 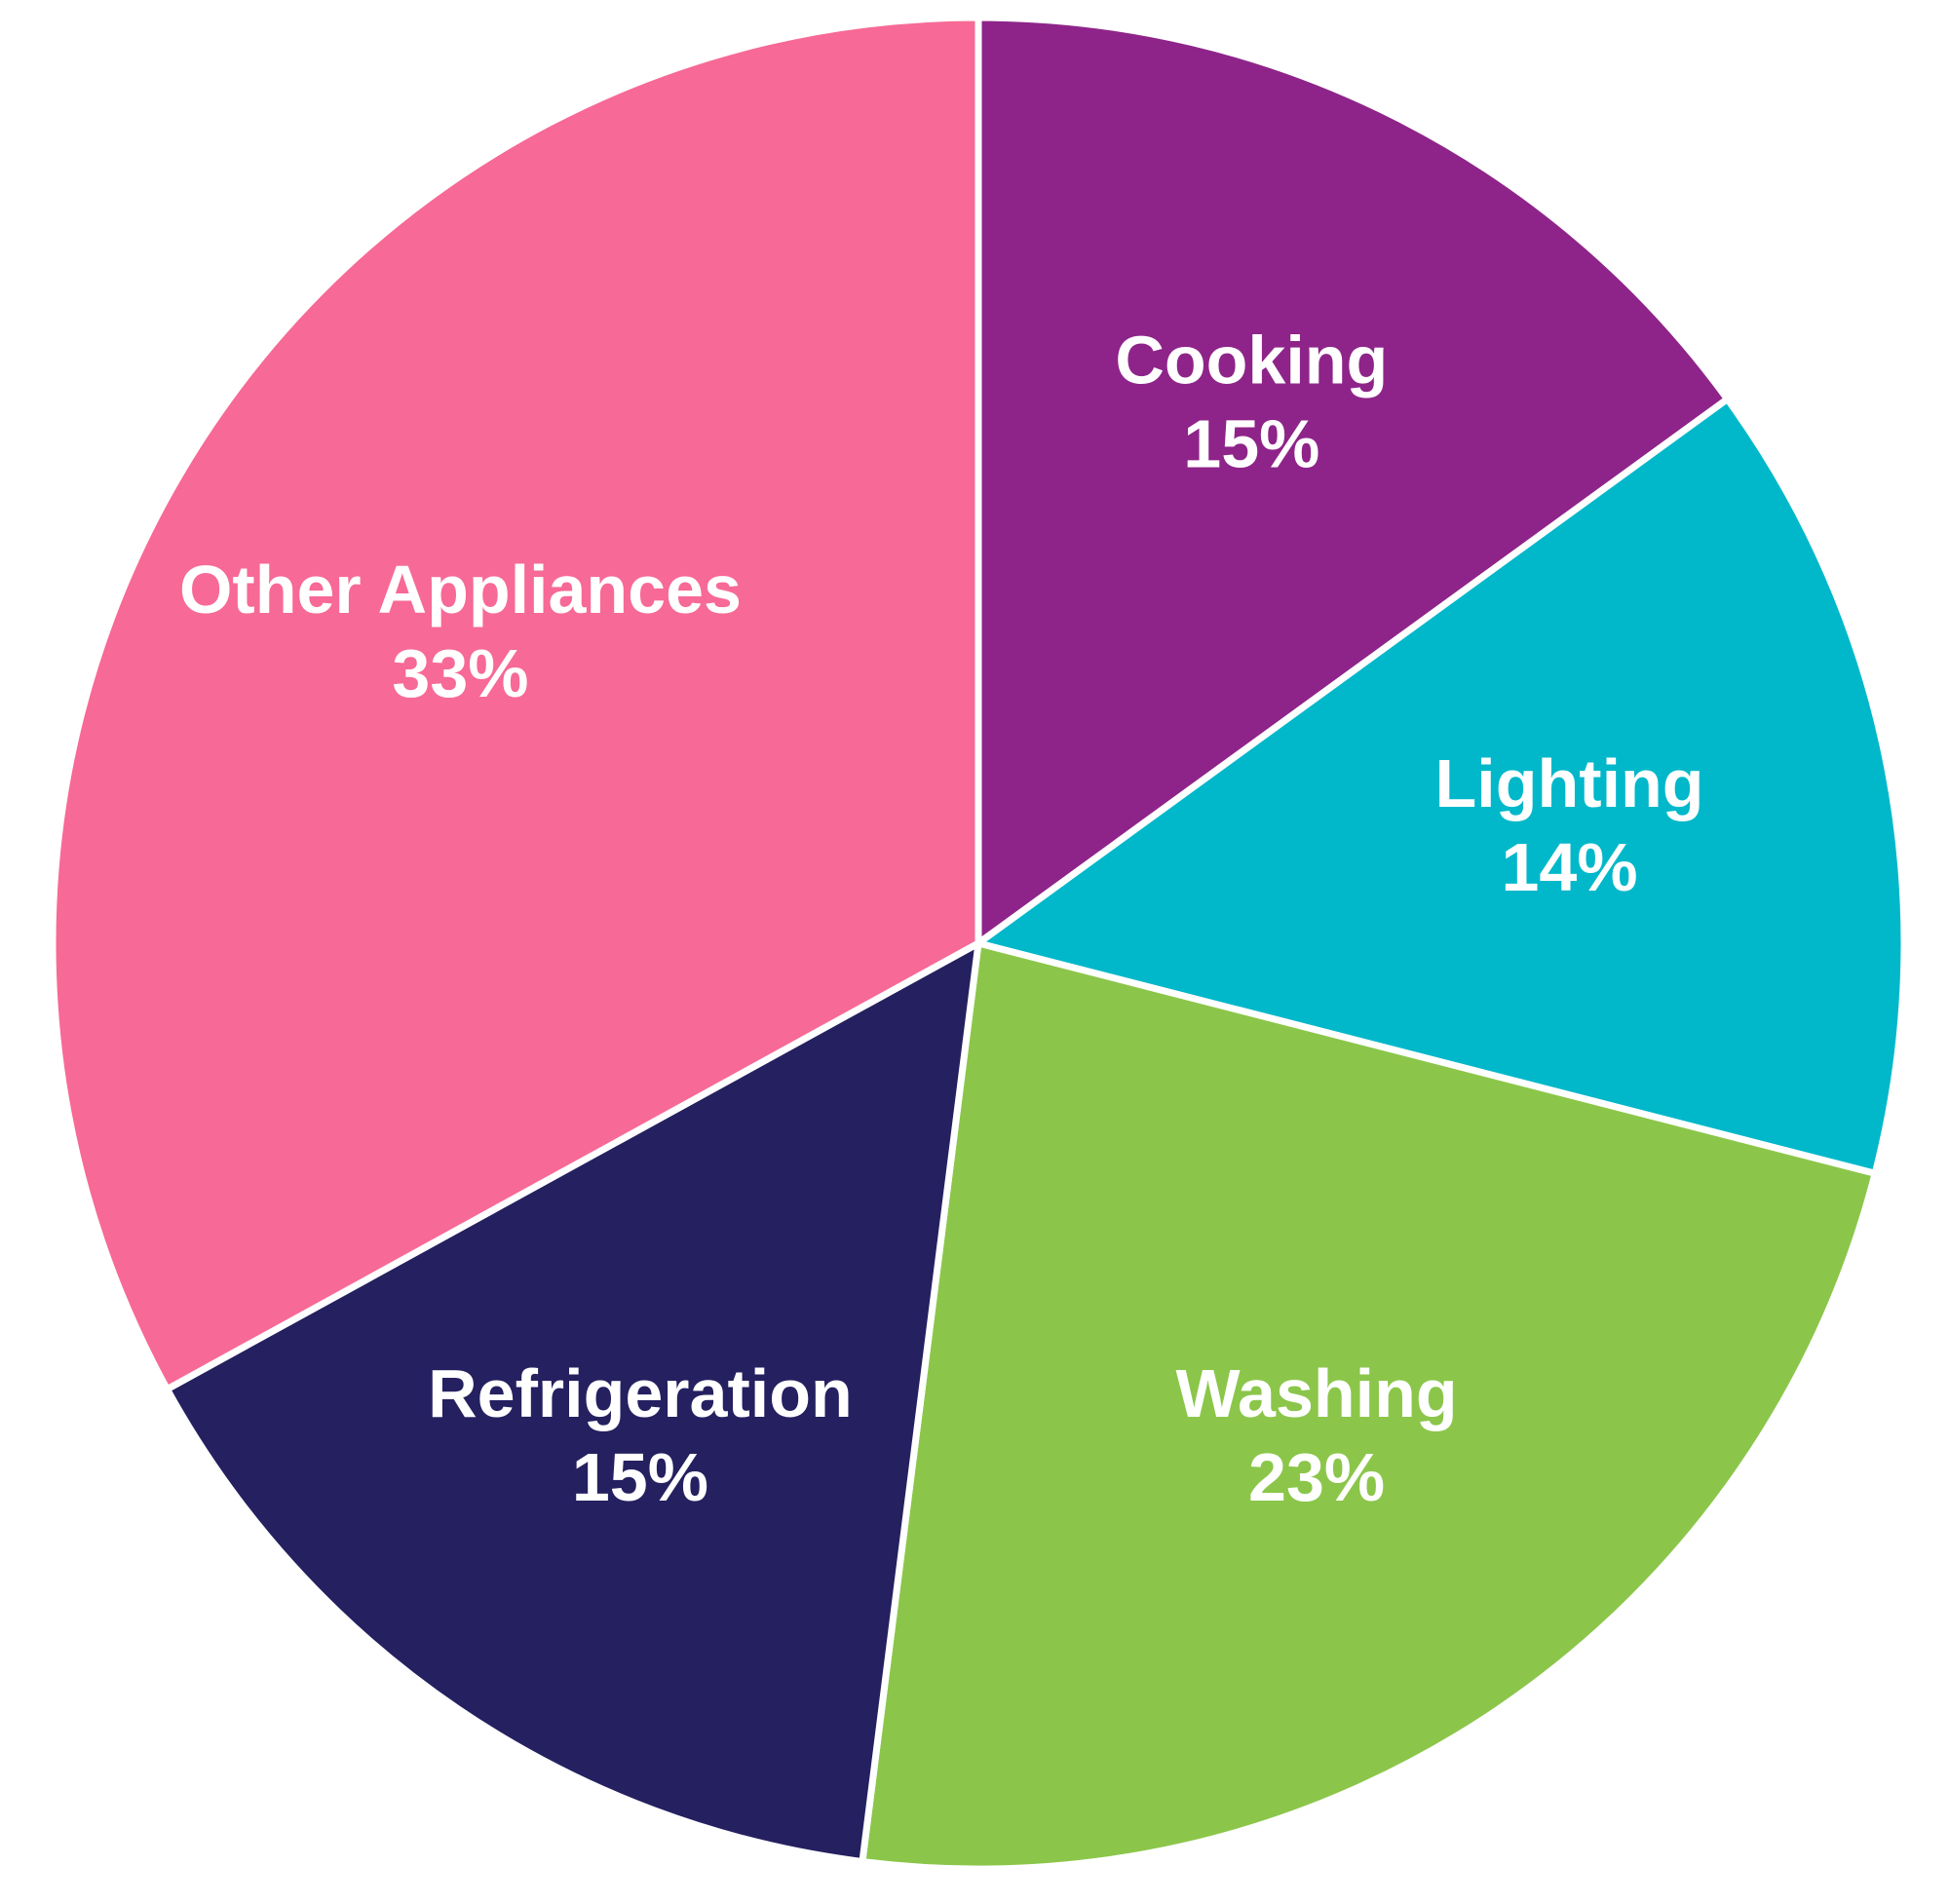 What do you see at coordinates (460, 590) in the screenshot?
I see `slice-label-other-appliances: Other Appliances` at bounding box center [460, 590].